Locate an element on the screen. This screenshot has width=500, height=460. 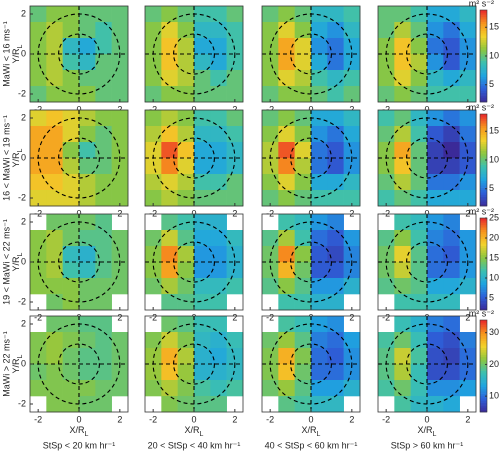
column-label: StSp > 60 km hr⁻¹ is located at coordinates (427, 445).